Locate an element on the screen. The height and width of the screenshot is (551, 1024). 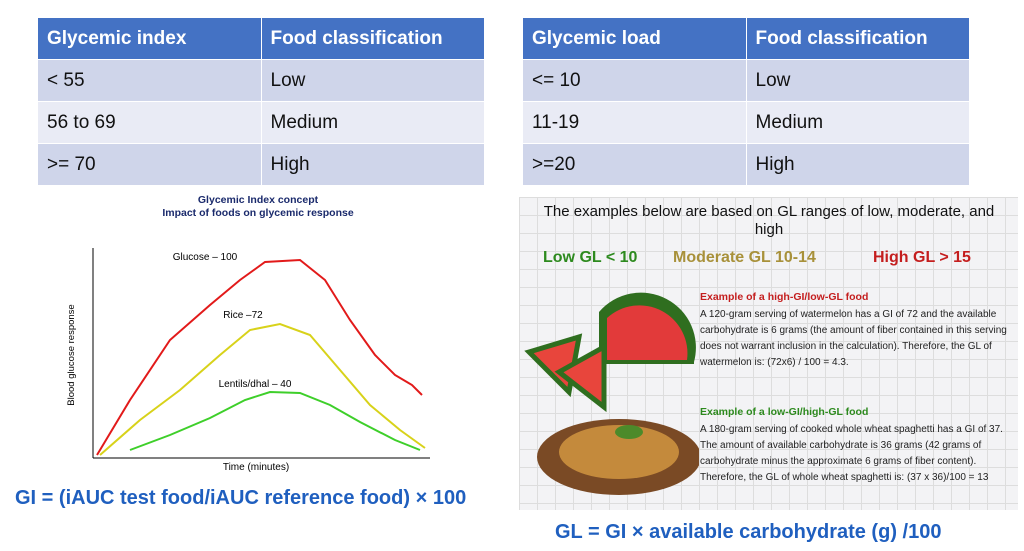
rice-curve is located at coordinates (262, 389).